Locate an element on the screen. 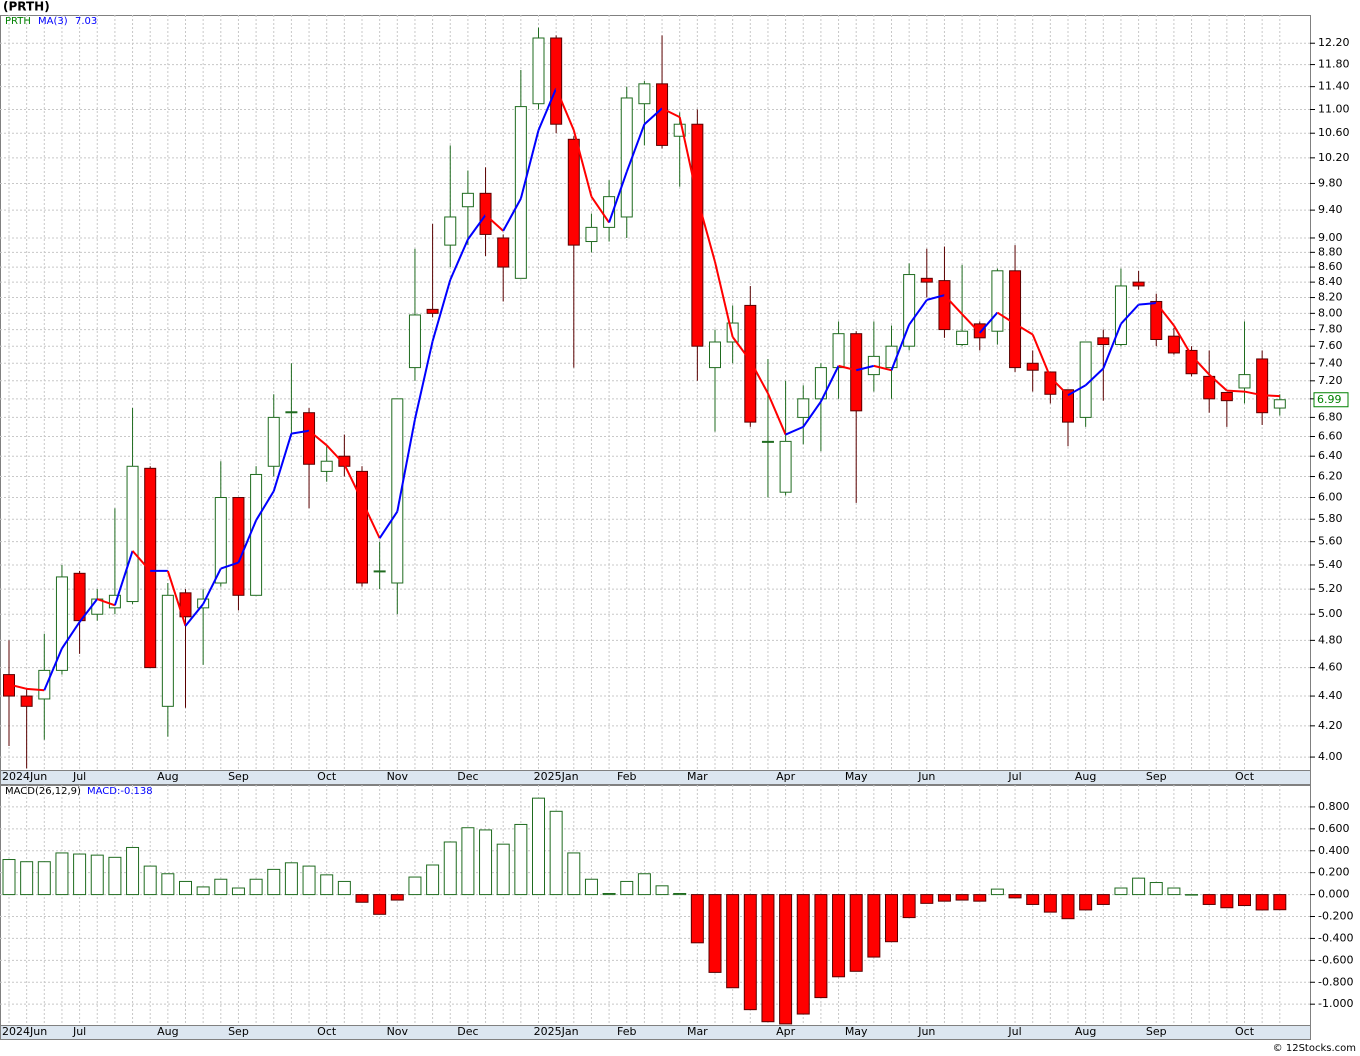  y-tick-label: 7.20 is located at coordinates (1330, 380).